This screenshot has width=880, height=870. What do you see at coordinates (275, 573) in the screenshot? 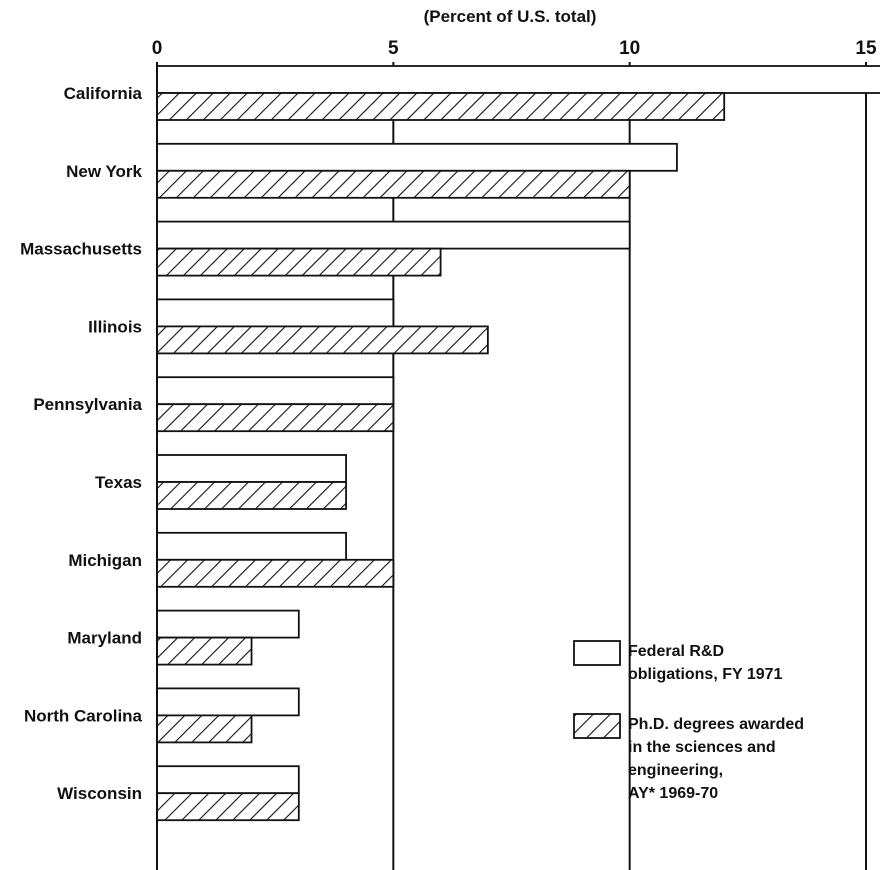
I see `bar-phd-michigan` at bounding box center [275, 573].